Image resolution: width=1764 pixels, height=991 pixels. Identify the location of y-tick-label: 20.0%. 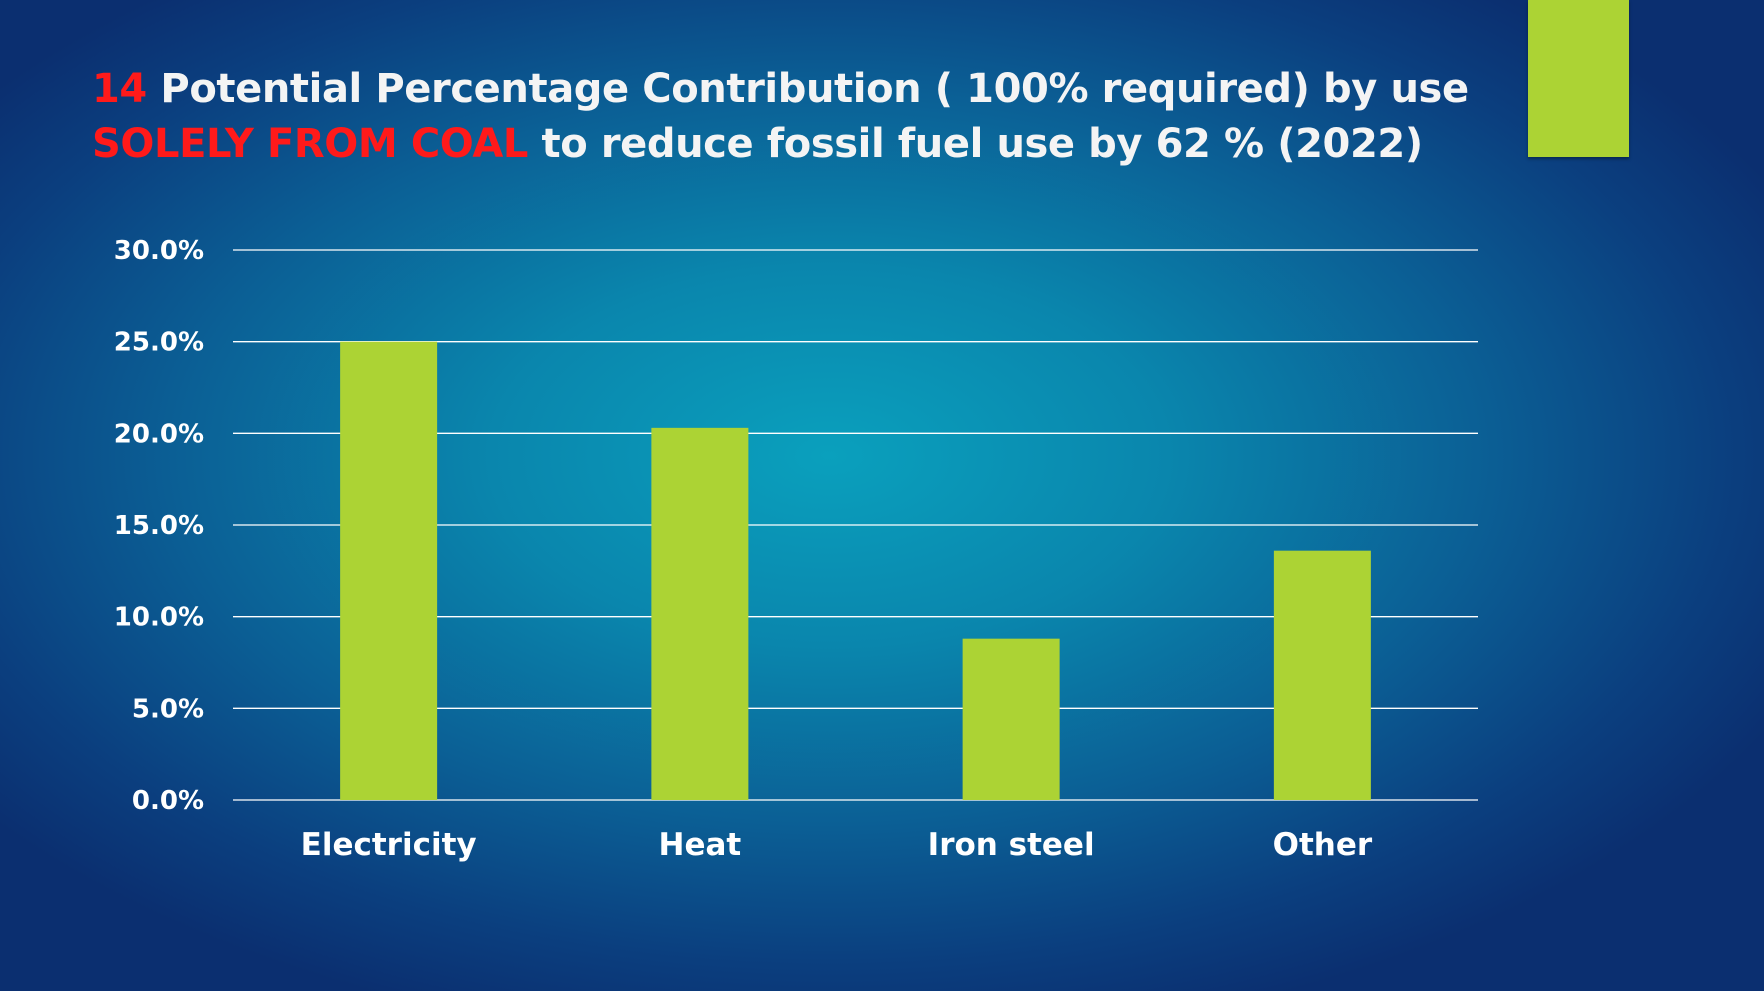
(159, 434).